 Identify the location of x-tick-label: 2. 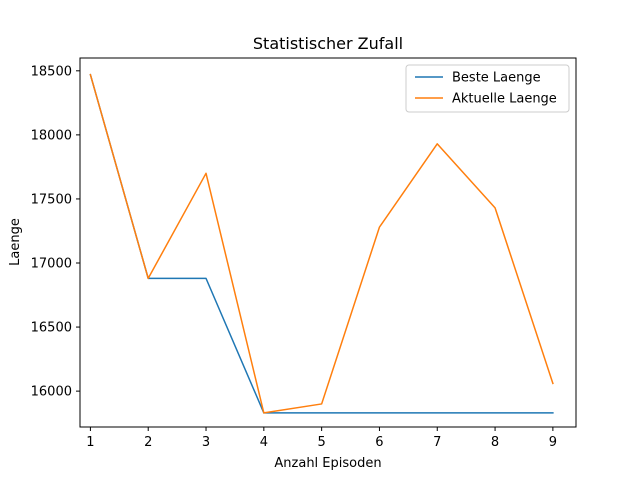
(148, 442).